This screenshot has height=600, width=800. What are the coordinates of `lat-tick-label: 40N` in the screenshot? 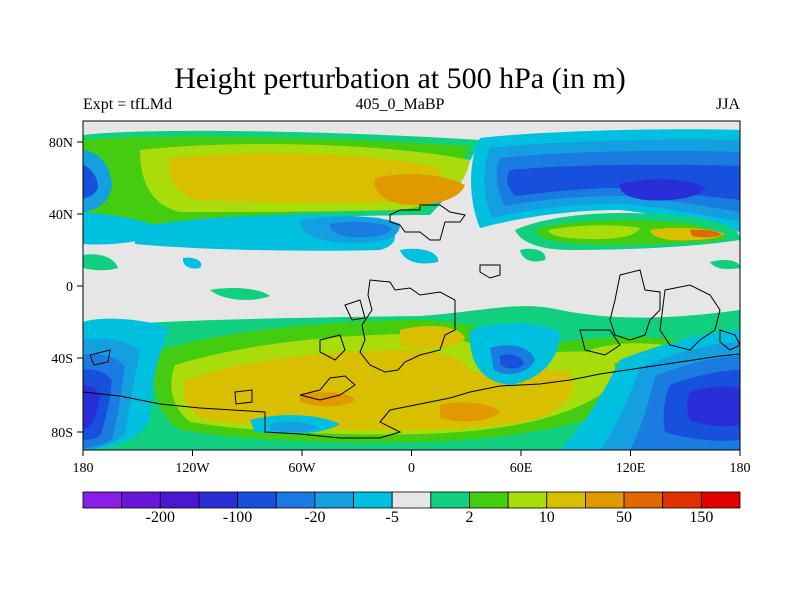 It's located at (61, 215).